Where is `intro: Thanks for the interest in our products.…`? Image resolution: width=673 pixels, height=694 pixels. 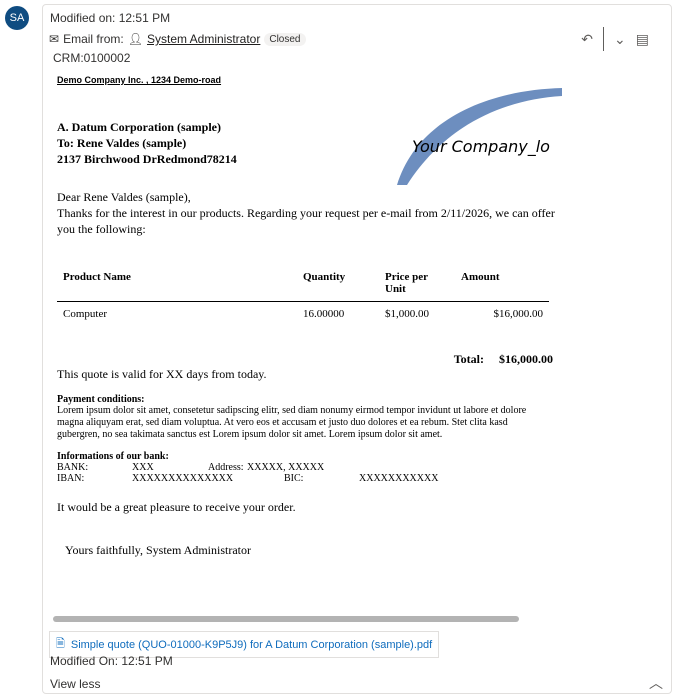 intro: Thanks for the interest in our products.… is located at coordinates (306, 221).